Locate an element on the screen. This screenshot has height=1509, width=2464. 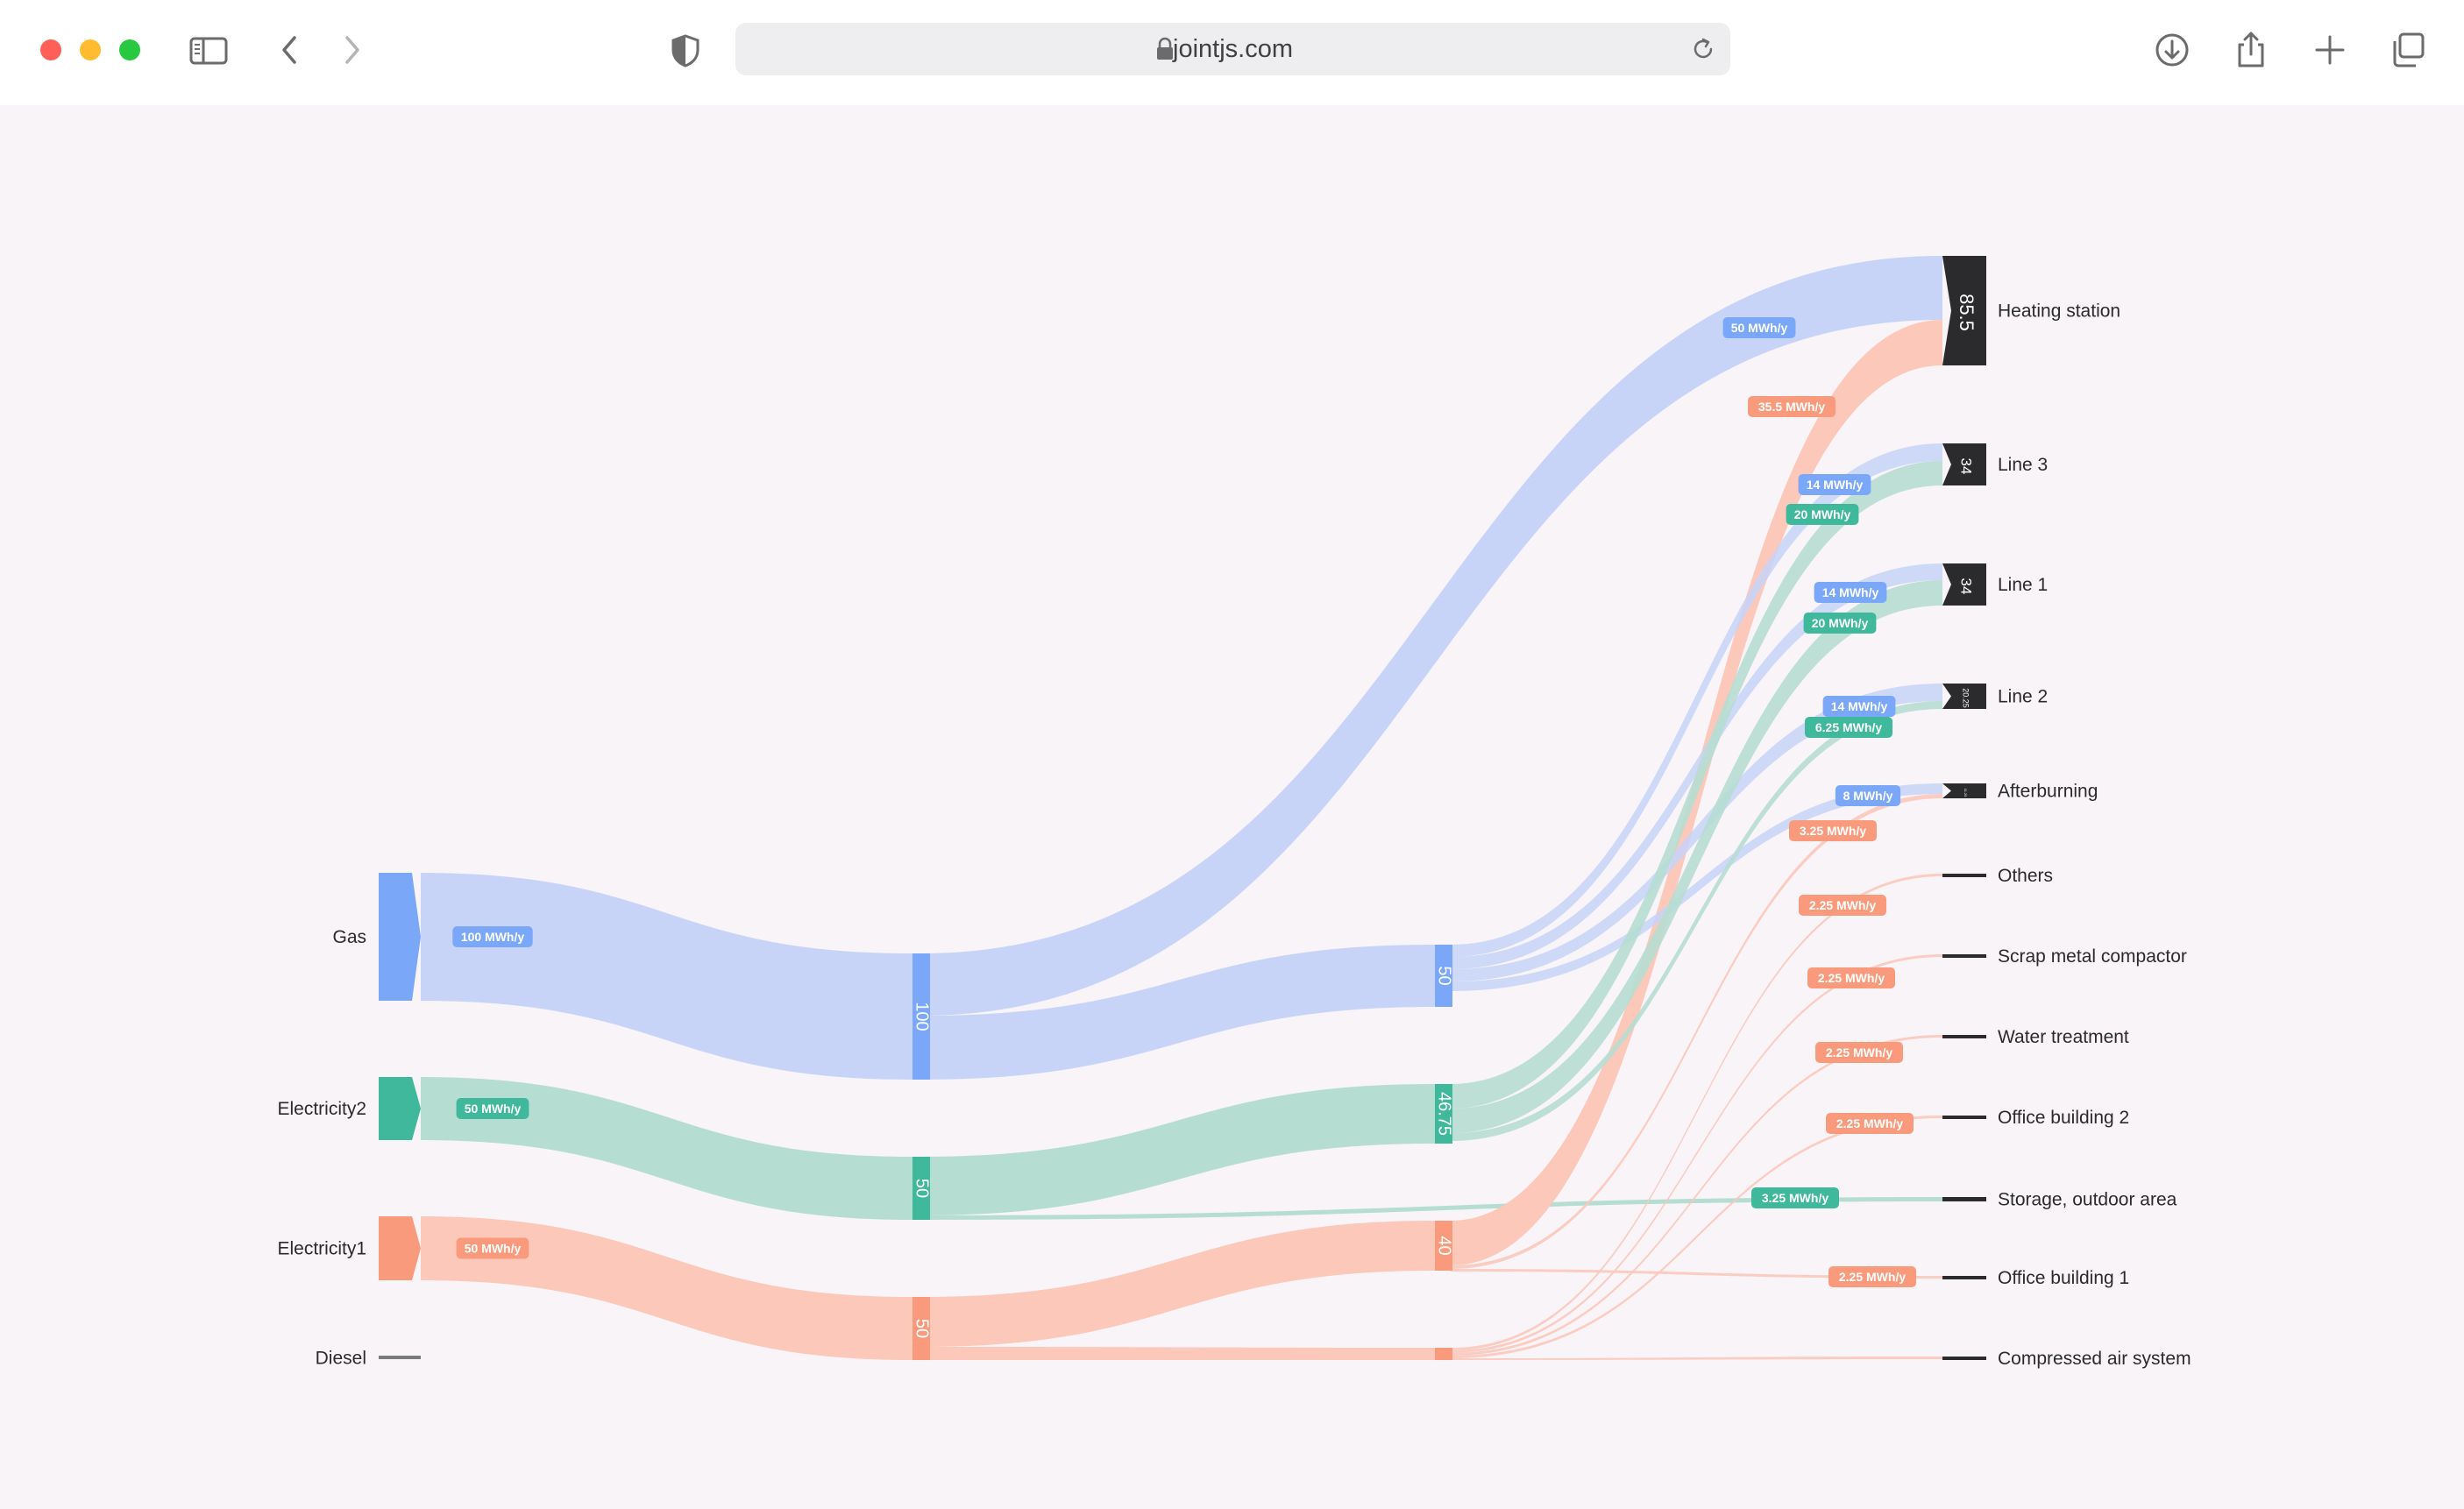
flow-value-label-text: 14 MWh/y is located at coordinates (1835, 485).